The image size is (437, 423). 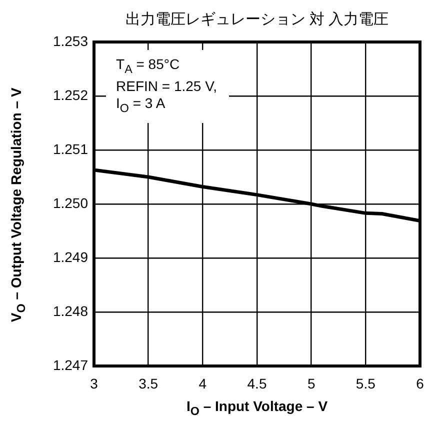 What do you see at coordinates (70, 40) in the screenshot?
I see `y-tick-label: 1.253` at bounding box center [70, 40].